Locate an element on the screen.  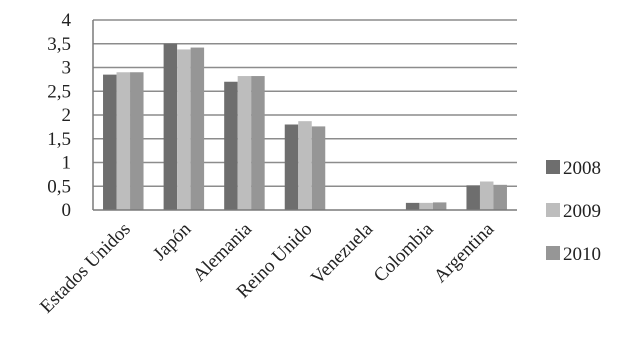
x-category-label: Japón is located at coordinates (172, 241).